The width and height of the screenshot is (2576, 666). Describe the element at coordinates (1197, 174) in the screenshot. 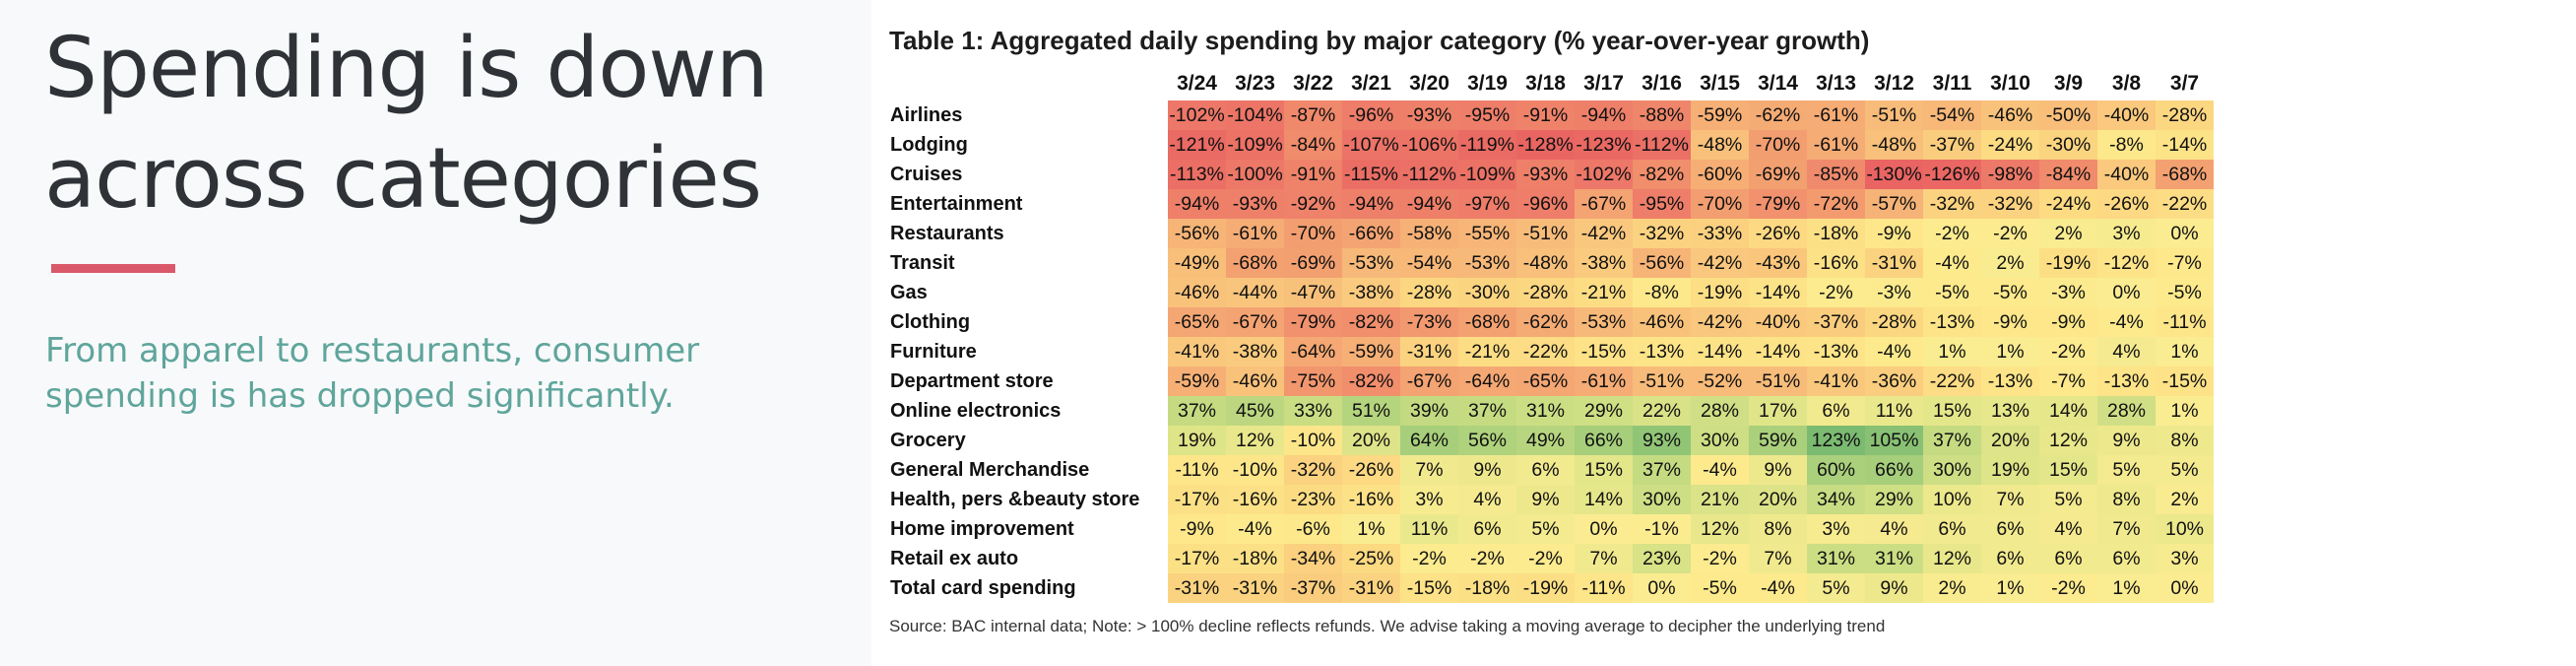

I see `value-cell: -113%` at that location.